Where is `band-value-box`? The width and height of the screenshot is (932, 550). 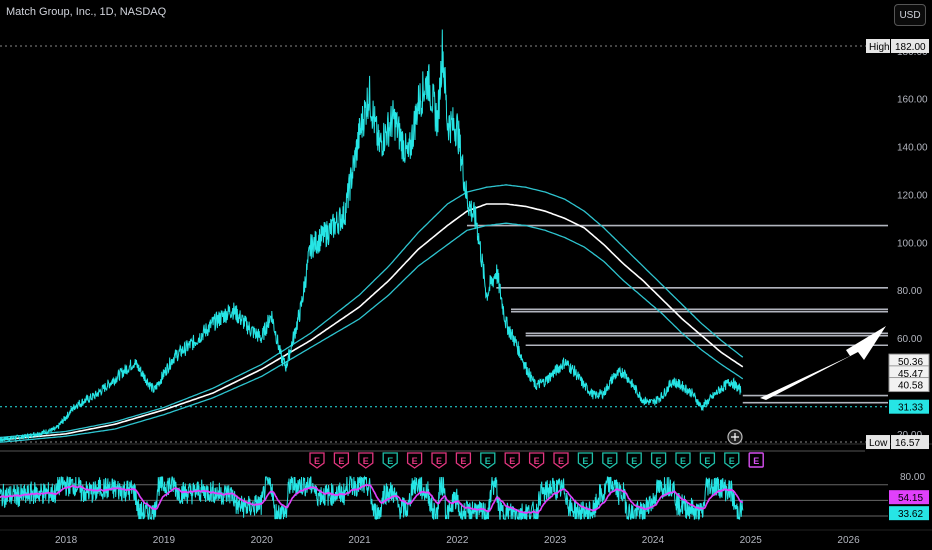 band-value-box is located at coordinates (909, 385).